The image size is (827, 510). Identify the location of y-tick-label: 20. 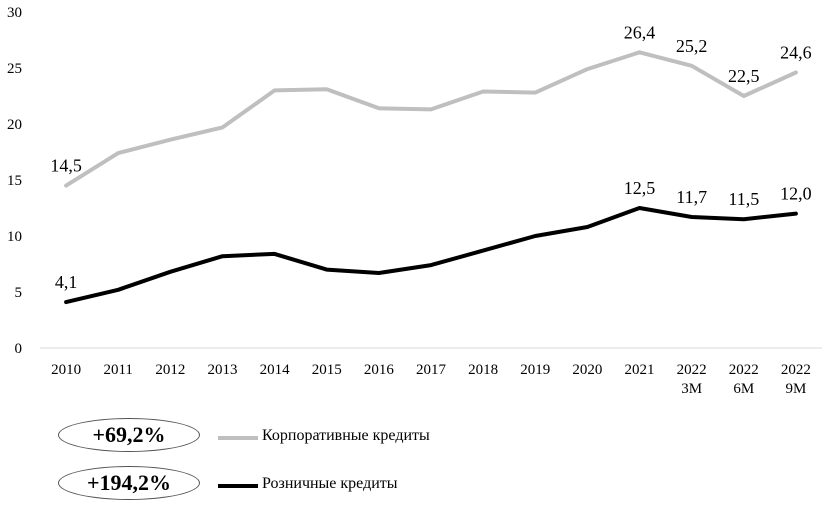
(14, 125).